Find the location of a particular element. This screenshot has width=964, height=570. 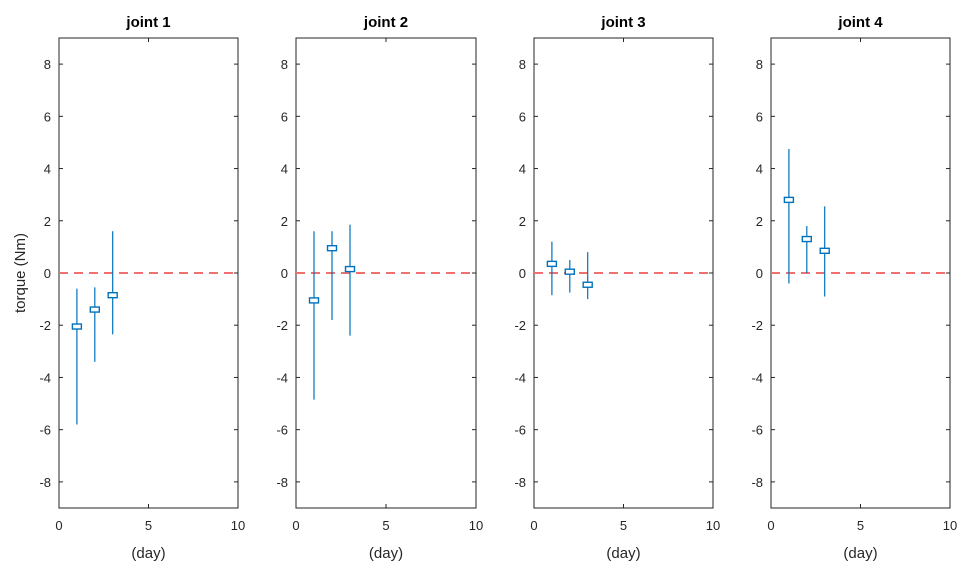

panel-4-ytick-label: 2 is located at coordinates (759, 221).